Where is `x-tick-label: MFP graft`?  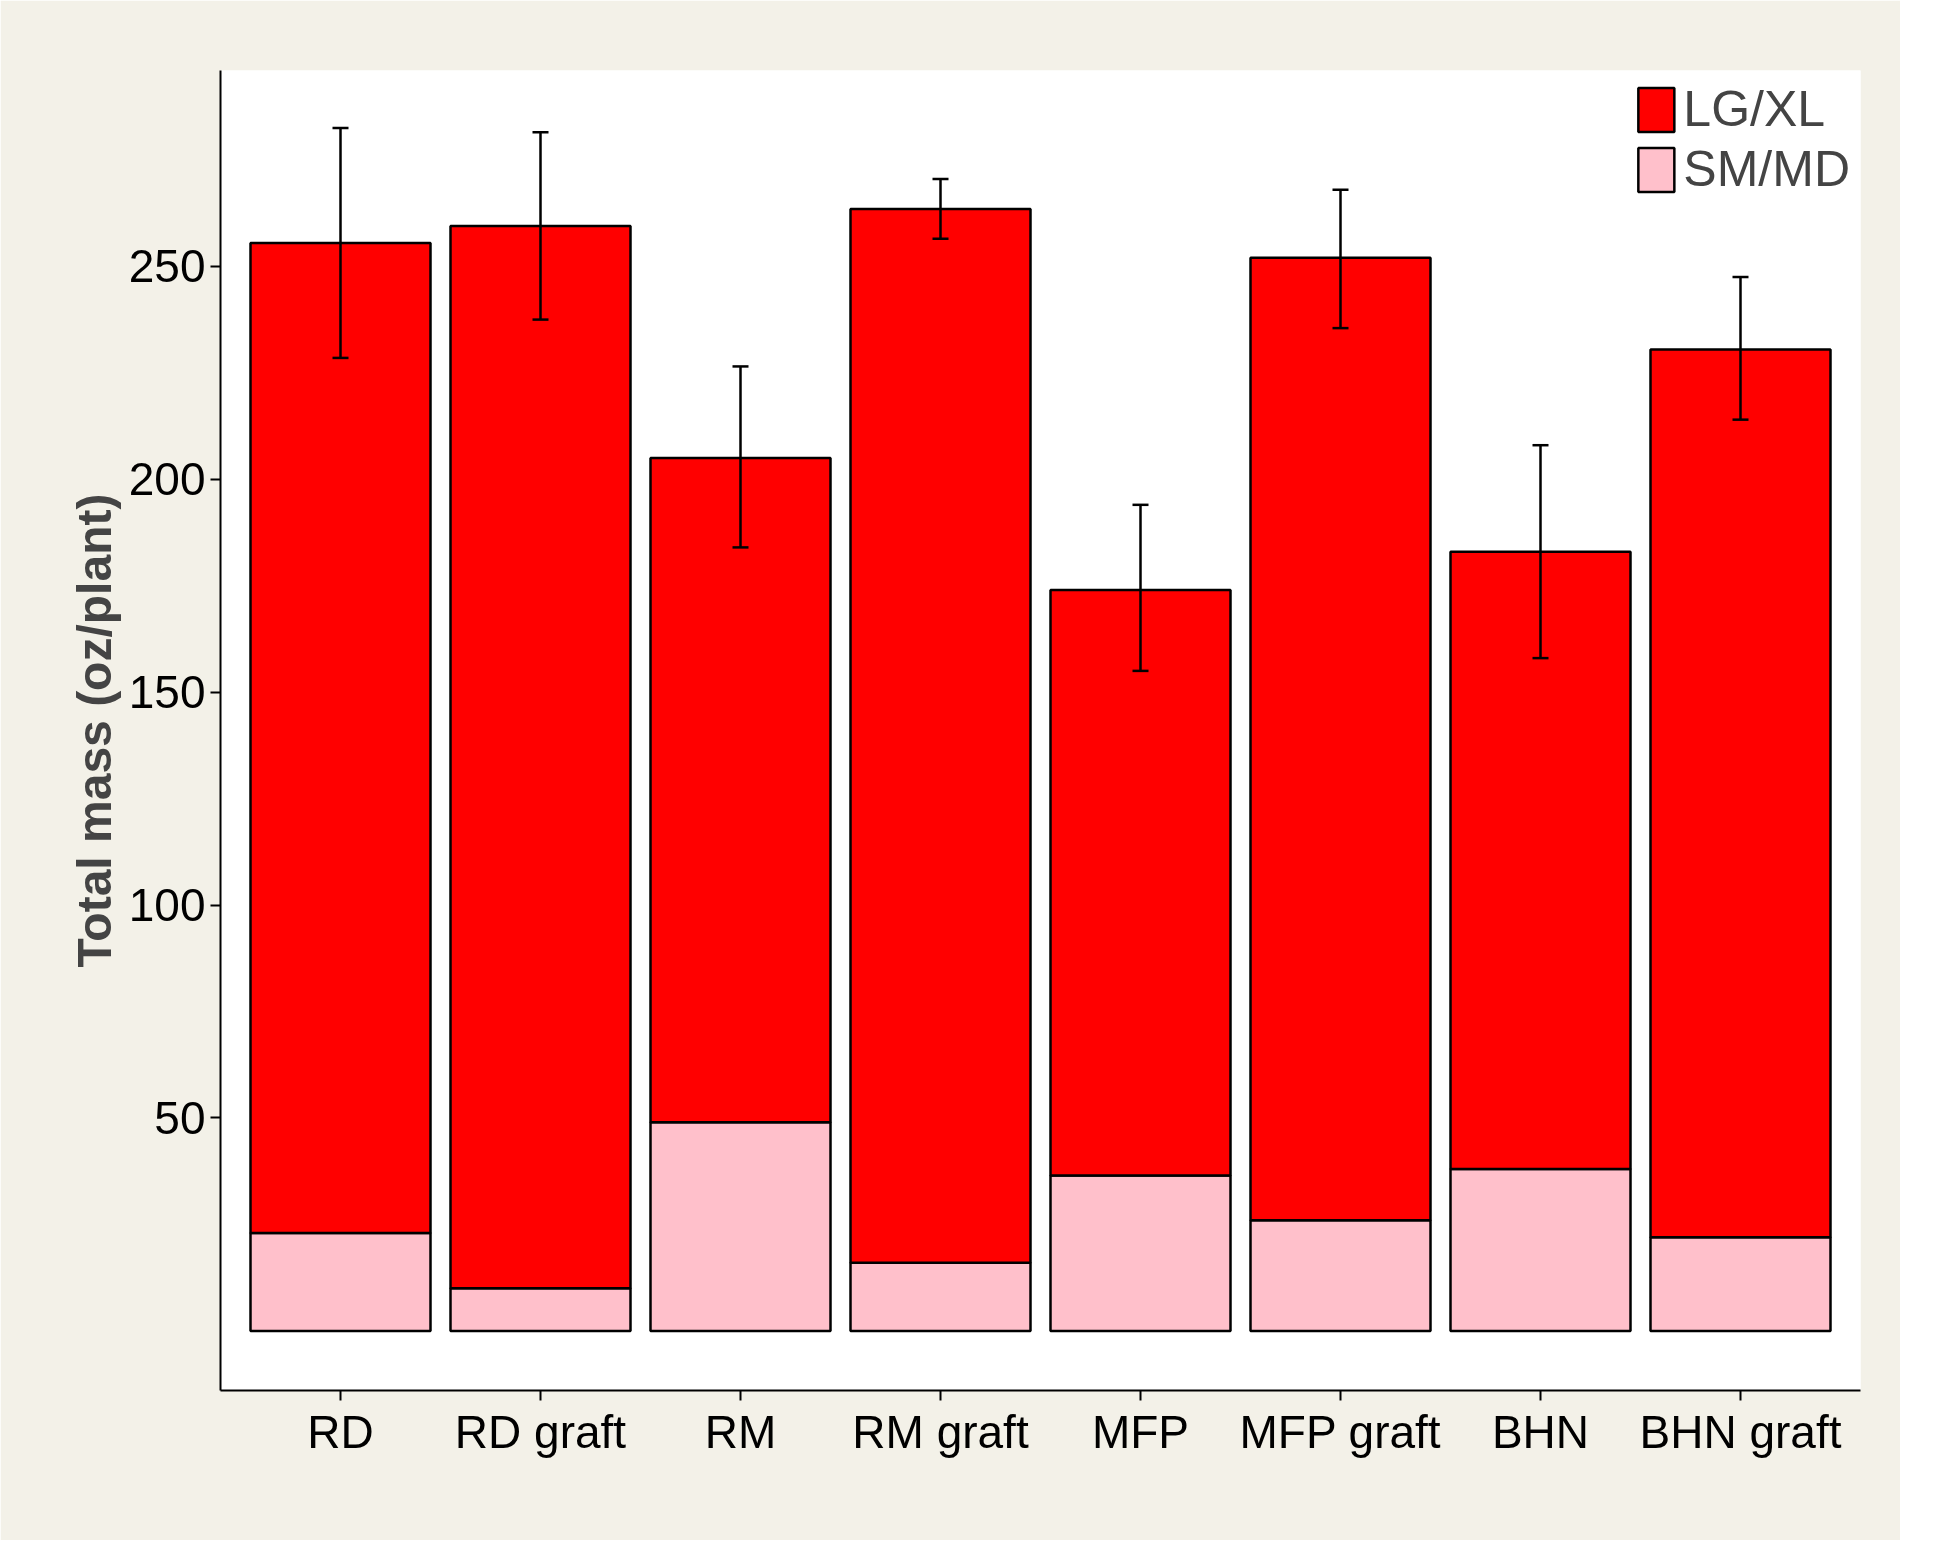 x-tick-label: MFP graft is located at coordinates (1340, 1431).